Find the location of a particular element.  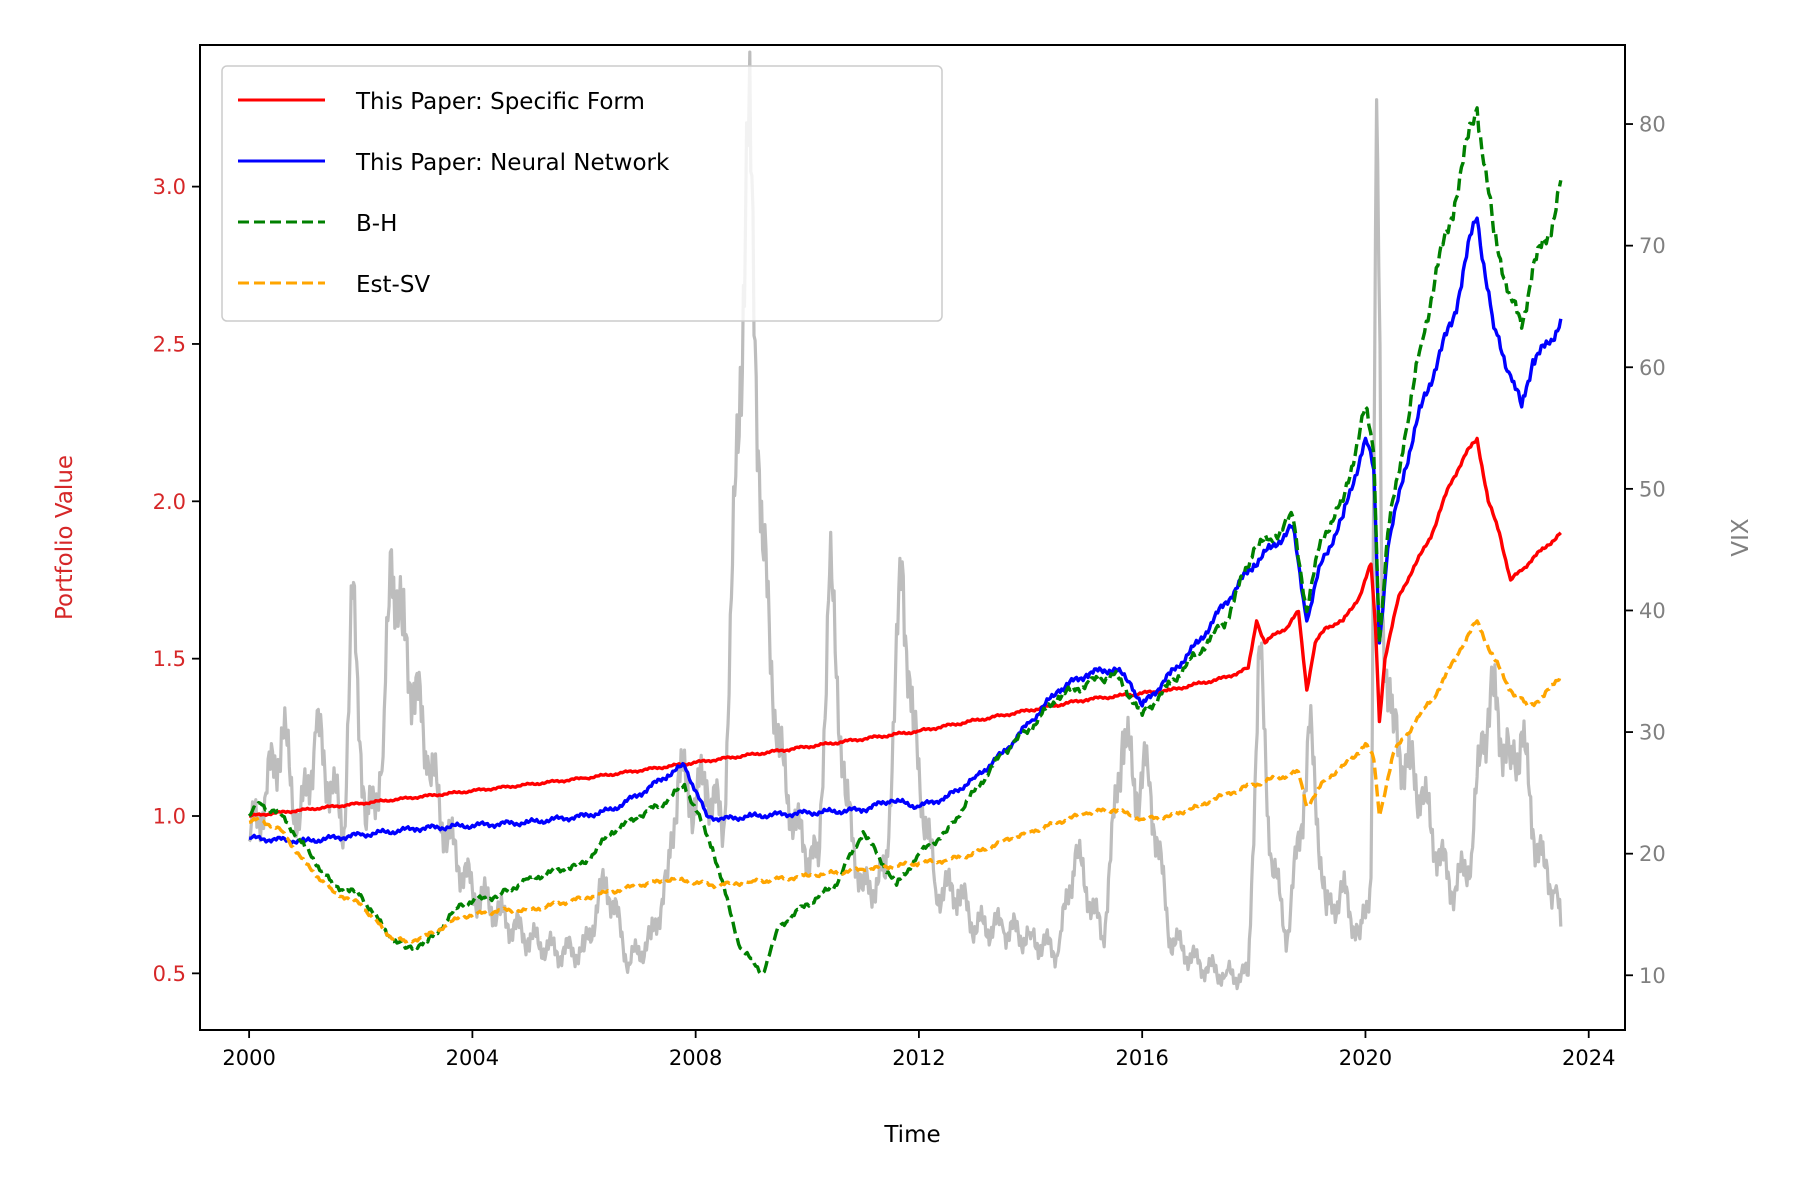

y-right-tick-label: 40 is located at coordinates (1652, 611).